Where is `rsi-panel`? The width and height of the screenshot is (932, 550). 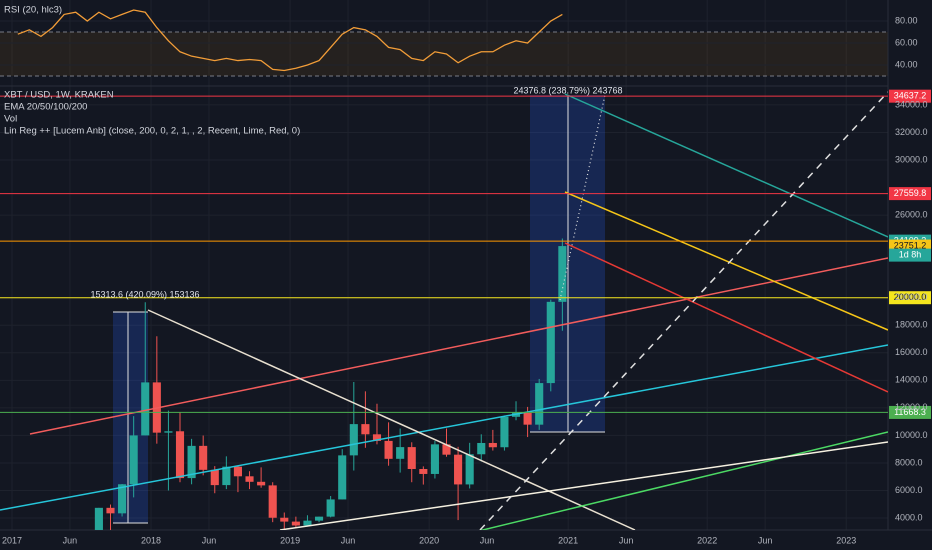 rsi-panel is located at coordinates (444, 43).